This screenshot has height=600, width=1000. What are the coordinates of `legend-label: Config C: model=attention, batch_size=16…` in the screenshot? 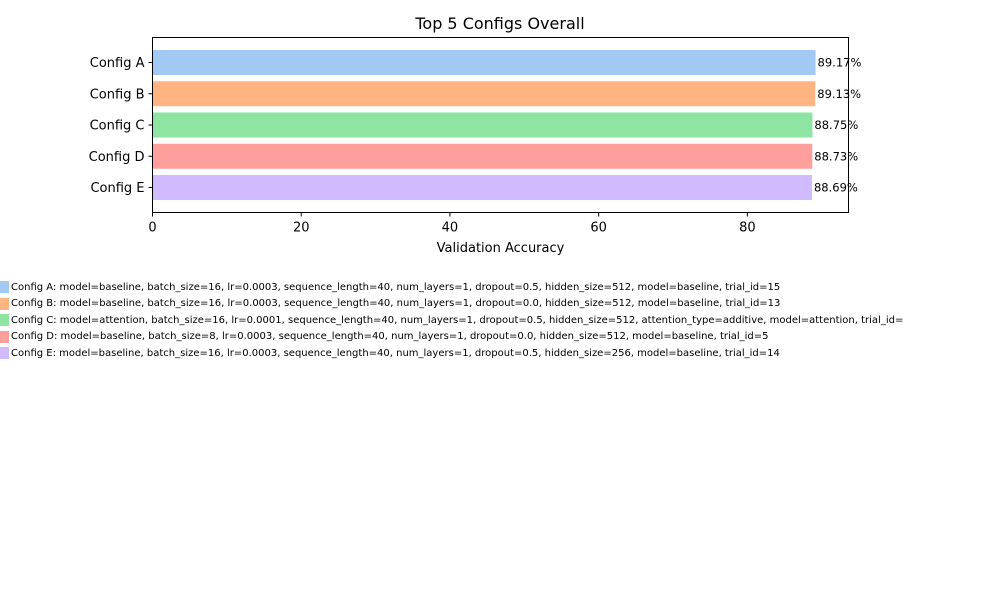 It's located at (457, 320).